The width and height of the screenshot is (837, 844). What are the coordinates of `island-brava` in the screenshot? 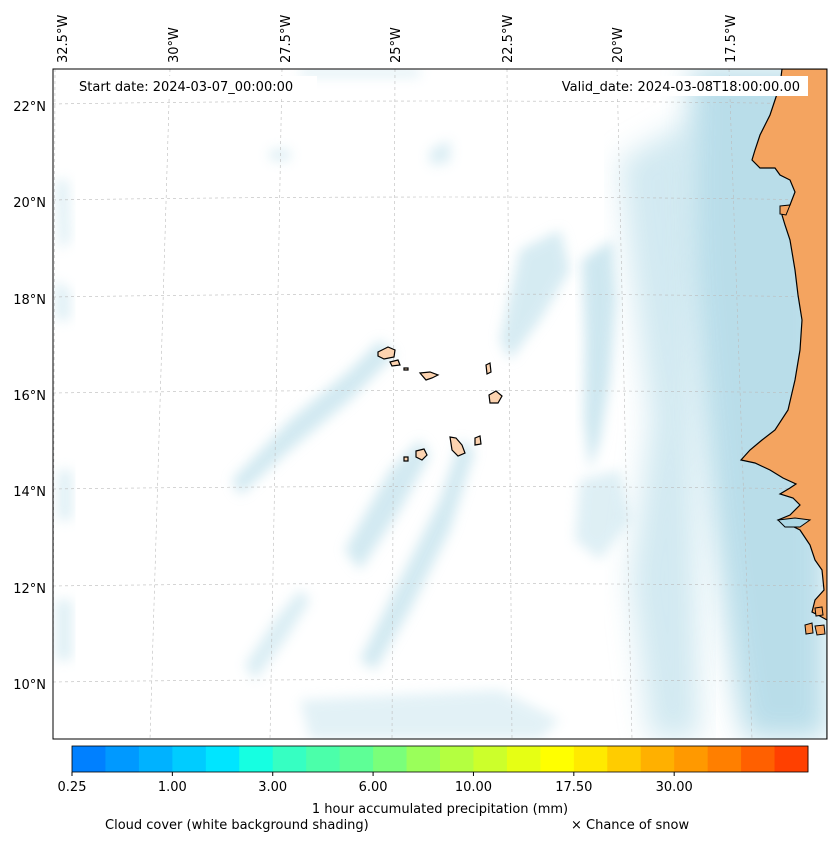 It's located at (406, 459).